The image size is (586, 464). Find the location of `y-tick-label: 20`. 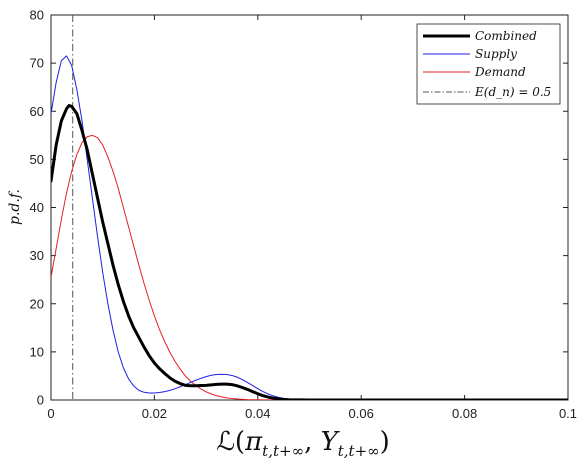

y-tick-label: 20 is located at coordinates (37, 303).